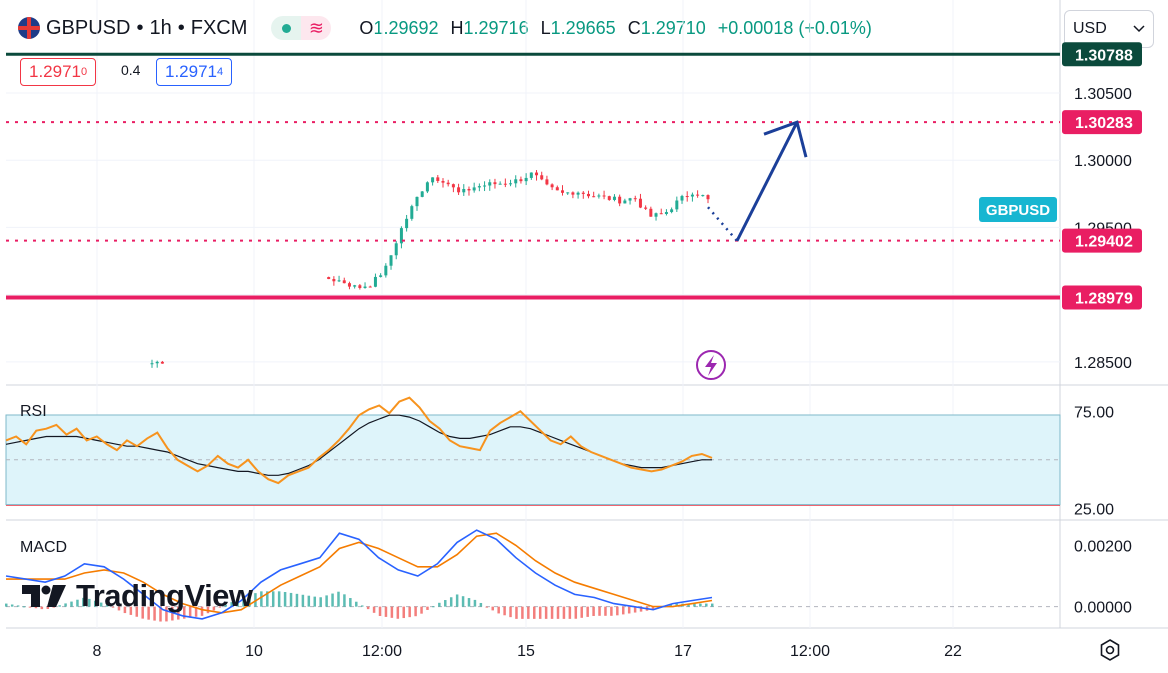 This screenshot has width=1168, height=673. What do you see at coordinates (194, 72) in the screenshot?
I see `buy-price-button: 1.2971 4` at bounding box center [194, 72].